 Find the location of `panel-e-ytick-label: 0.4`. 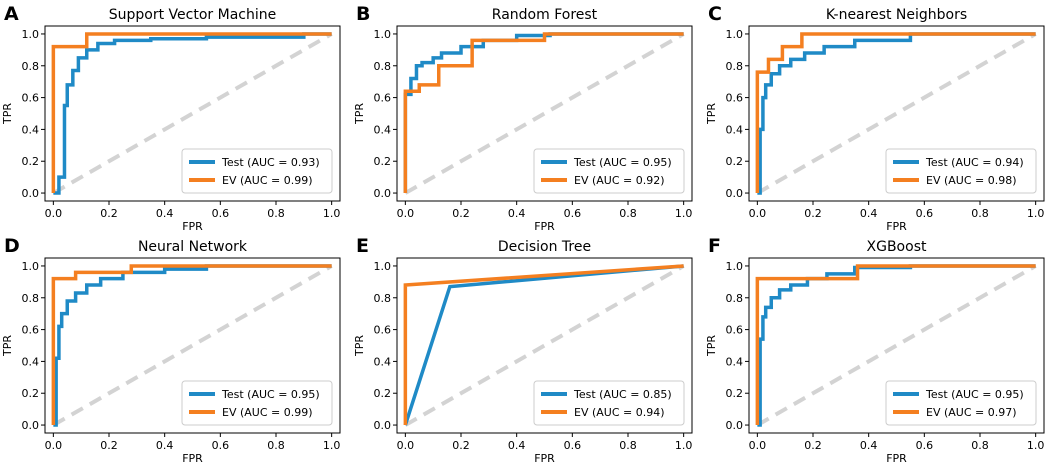

panel-e-ytick-label: 0.4 is located at coordinates (383, 361).